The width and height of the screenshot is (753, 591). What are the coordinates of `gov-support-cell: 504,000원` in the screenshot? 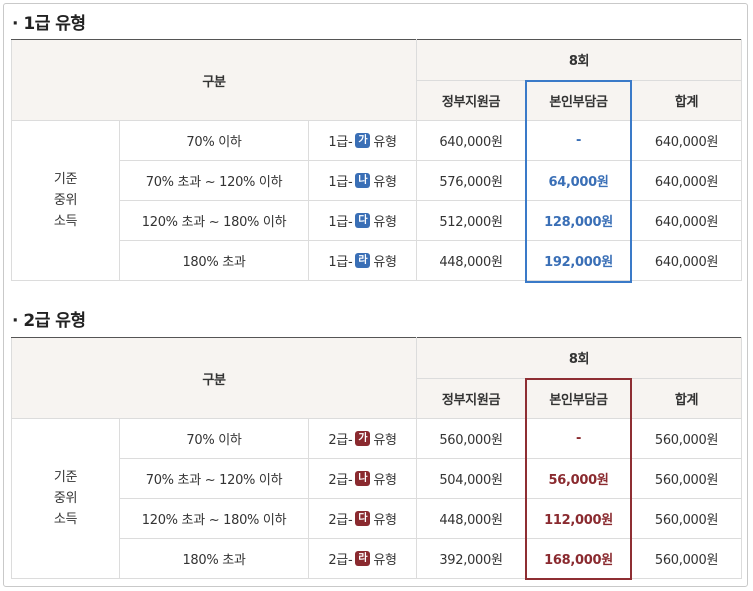 It's located at (471, 478).